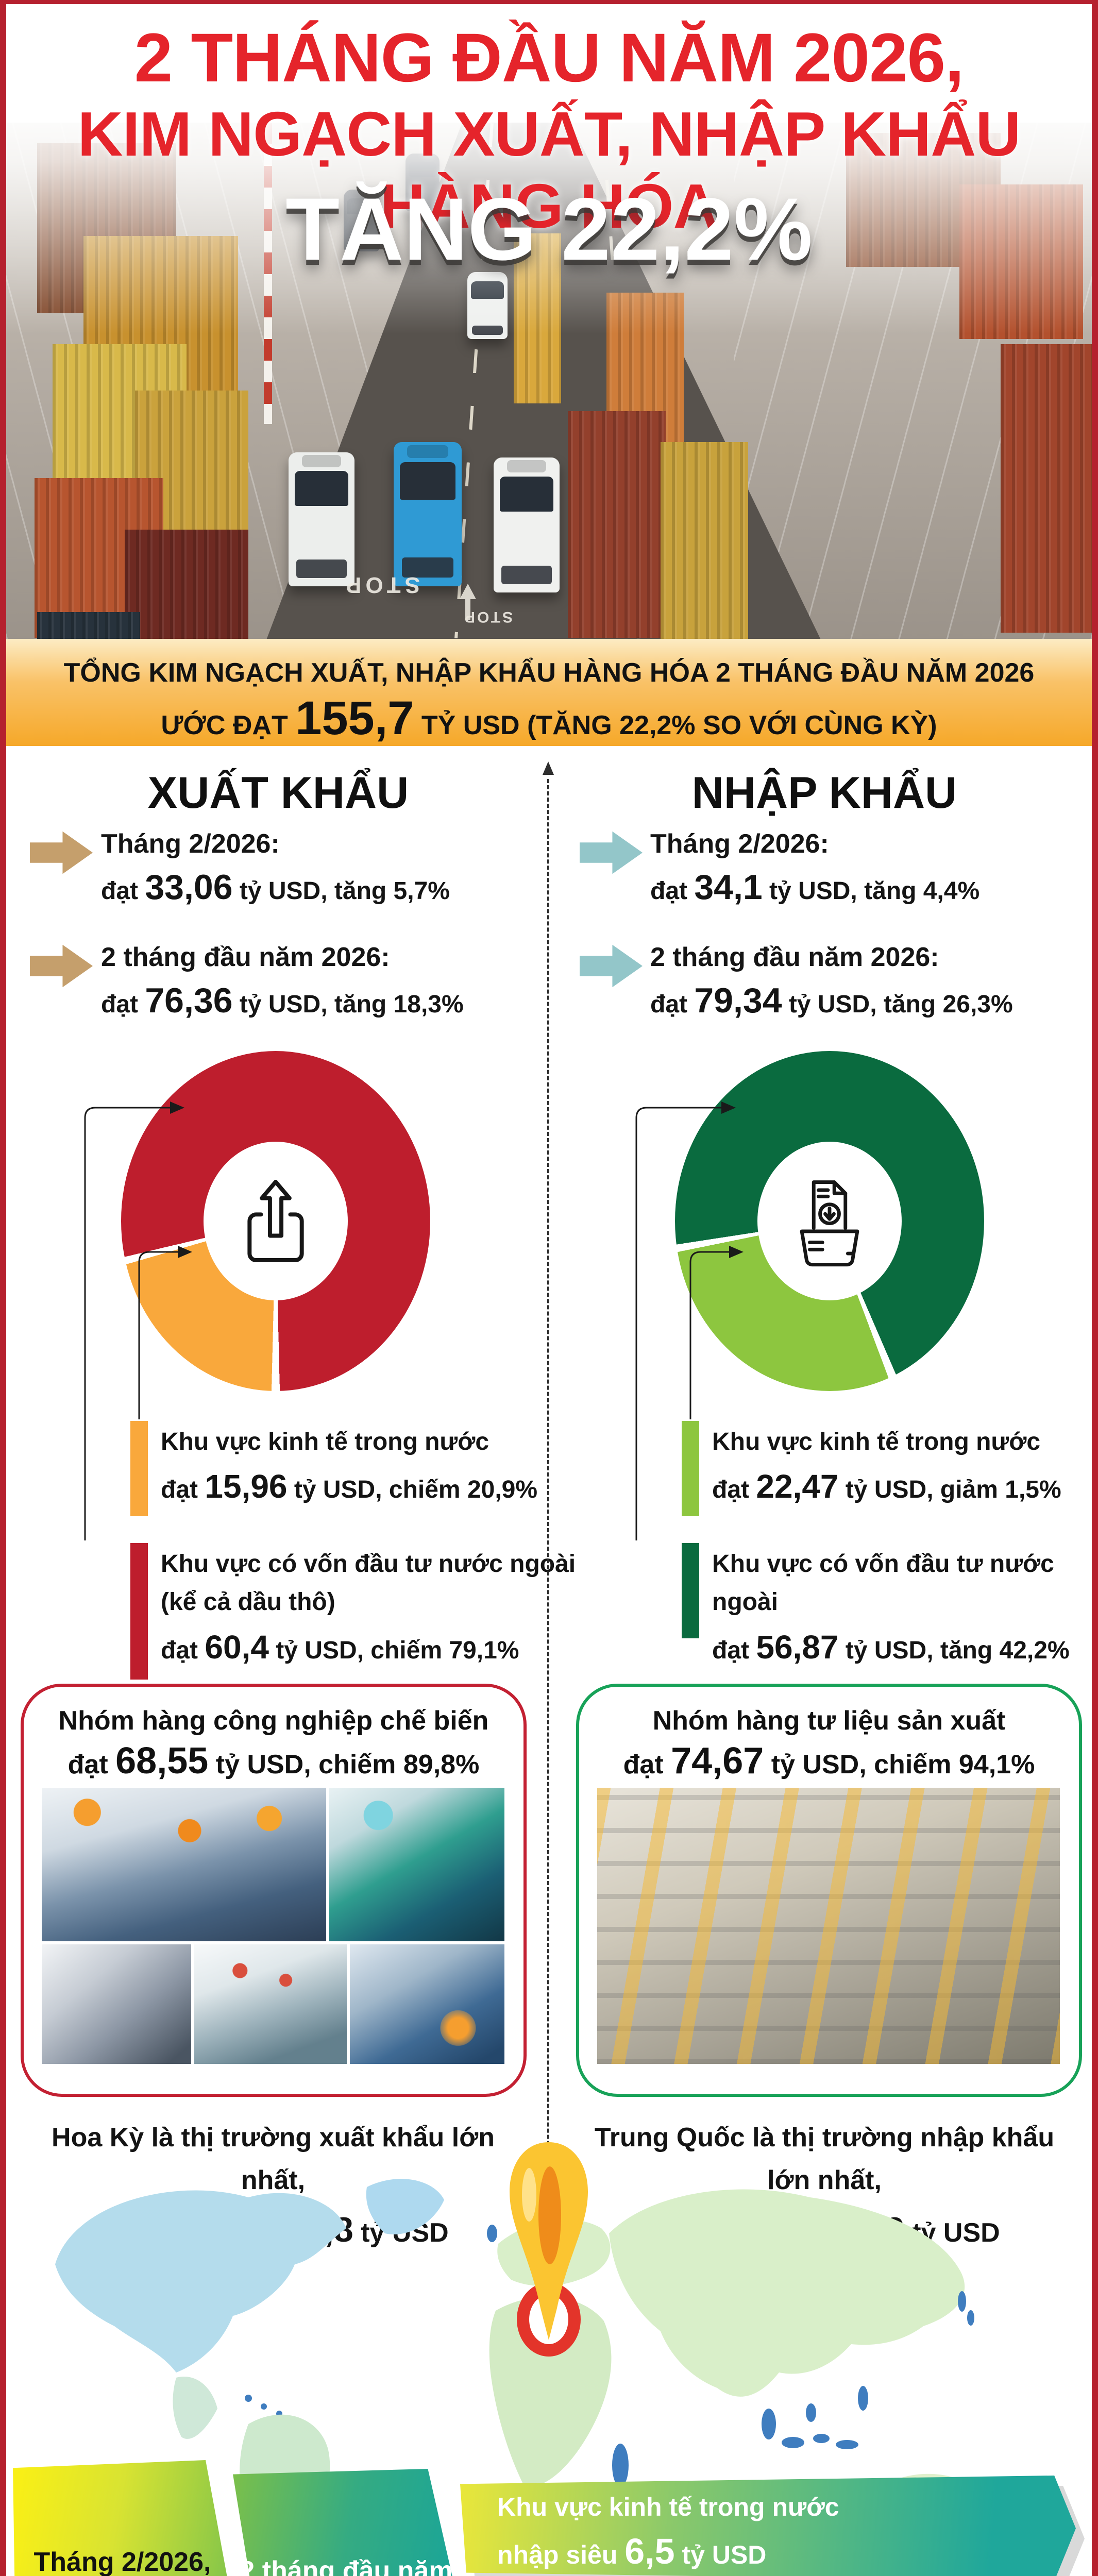 The image size is (1098, 2576). Describe the element at coordinates (270, 2004) in the screenshot. I see `photo-food-processing` at that location.